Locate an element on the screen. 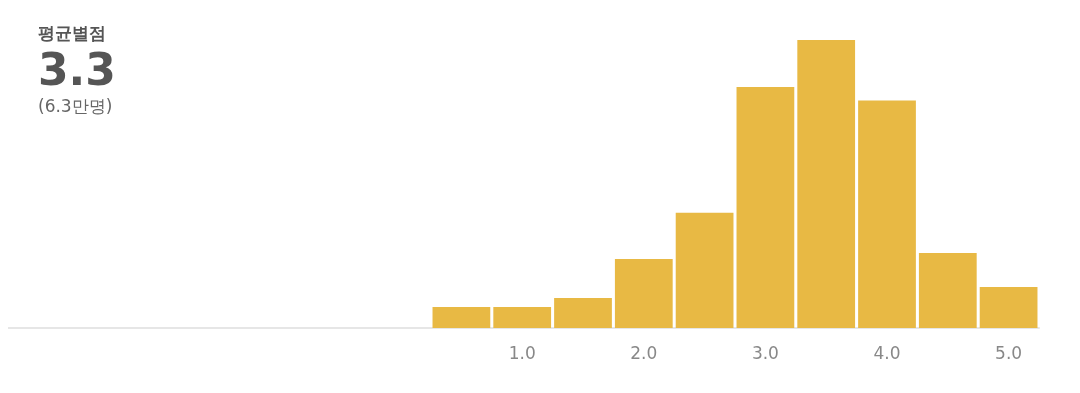 This screenshot has height=393, width=1080. text: (6.3만명) is located at coordinates (76, 106).